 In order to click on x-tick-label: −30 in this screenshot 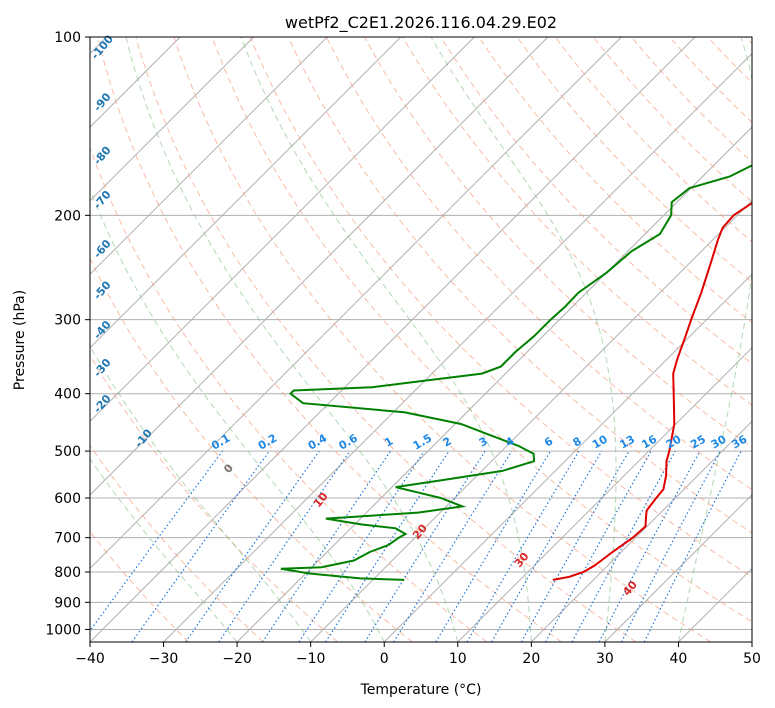, I will do `click(164, 659)`.